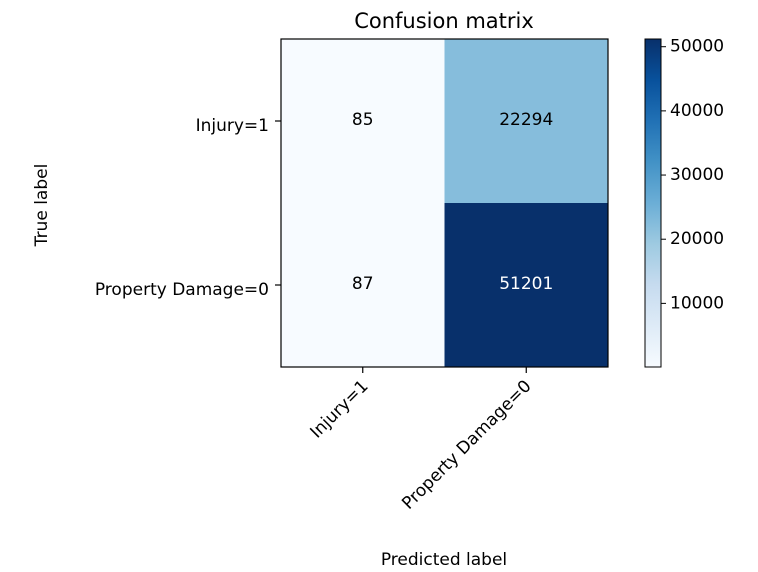 The image size is (758, 572). What do you see at coordinates (697, 239) in the screenshot?
I see `colorbar-tick-label-1: 20000` at bounding box center [697, 239].